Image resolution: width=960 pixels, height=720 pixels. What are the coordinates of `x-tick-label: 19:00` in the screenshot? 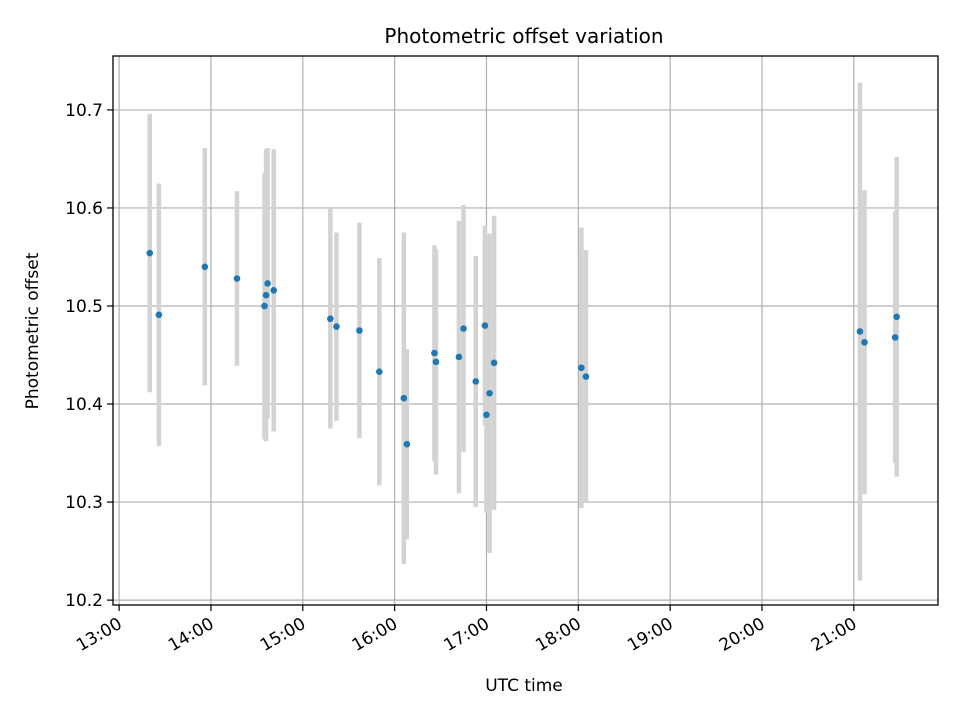 It's located at (650, 635).